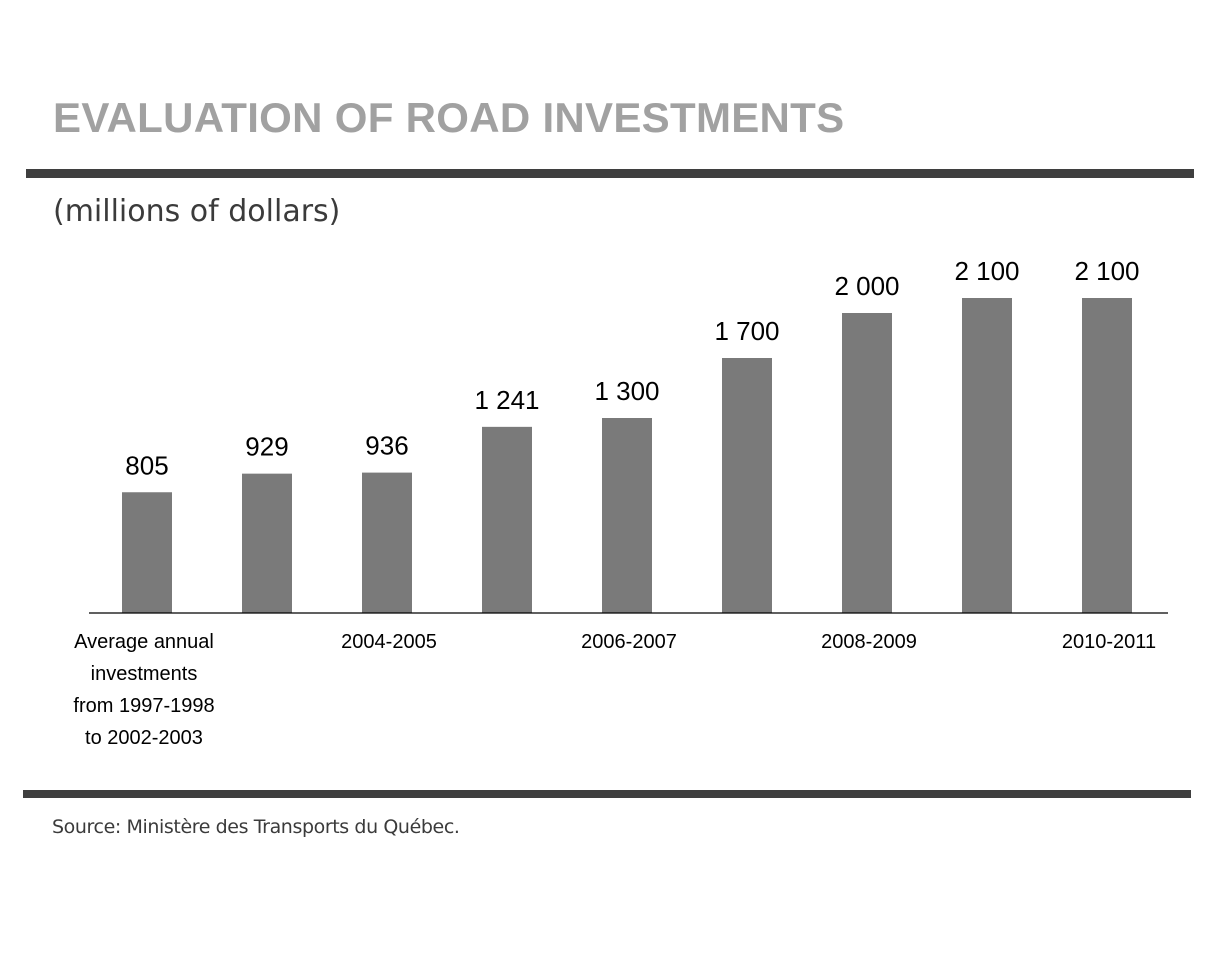 The width and height of the screenshot is (1224, 979). What do you see at coordinates (506, 400) in the screenshot?
I see `bar-value-label: 1 241` at bounding box center [506, 400].